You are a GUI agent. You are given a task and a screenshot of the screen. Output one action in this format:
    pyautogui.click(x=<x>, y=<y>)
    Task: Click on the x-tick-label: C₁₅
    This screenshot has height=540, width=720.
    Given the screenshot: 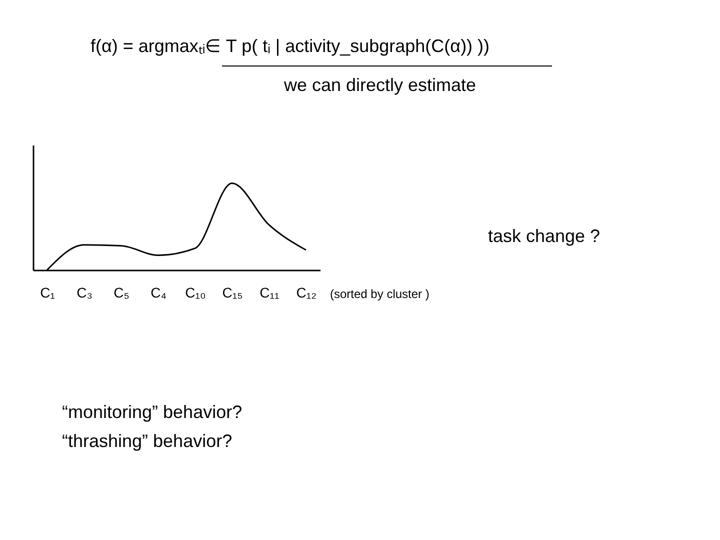 What is the action you would take?
    pyautogui.click(x=232, y=292)
    